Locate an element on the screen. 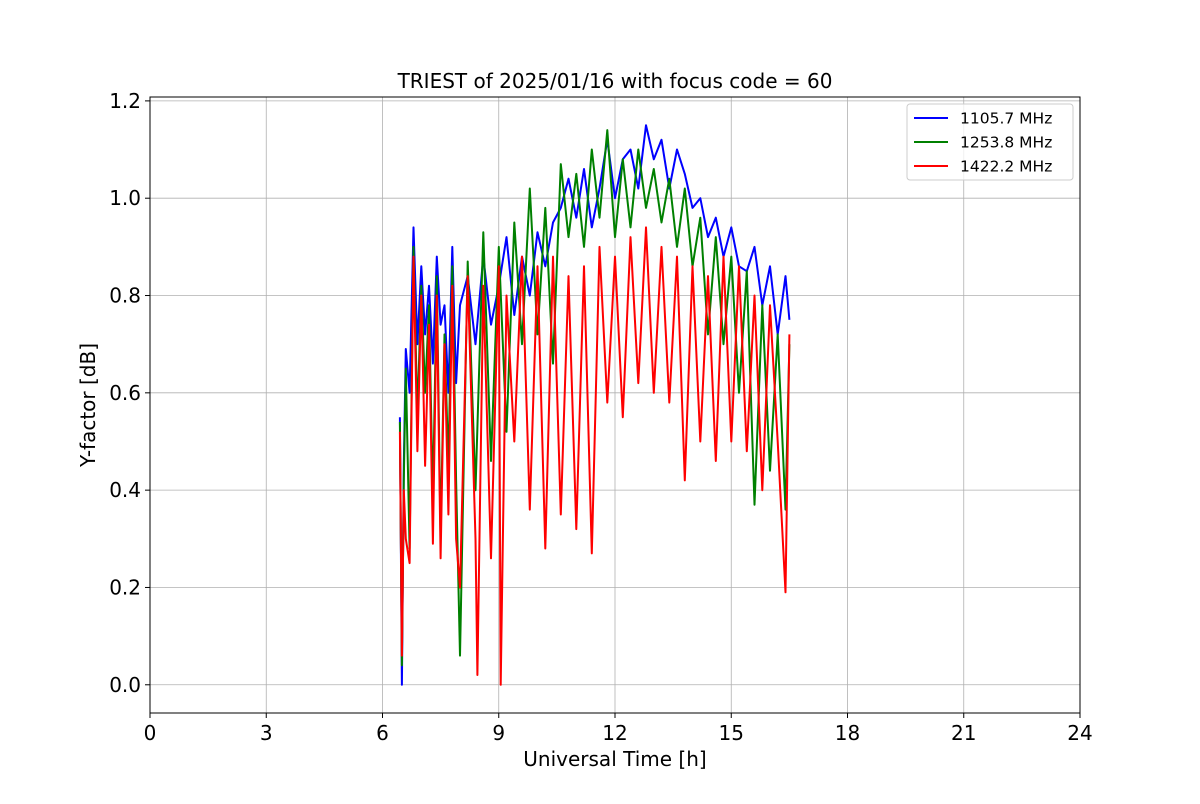 This screenshot has width=1200, height=804. x-tick-label: 15 is located at coordinates (731, 733).